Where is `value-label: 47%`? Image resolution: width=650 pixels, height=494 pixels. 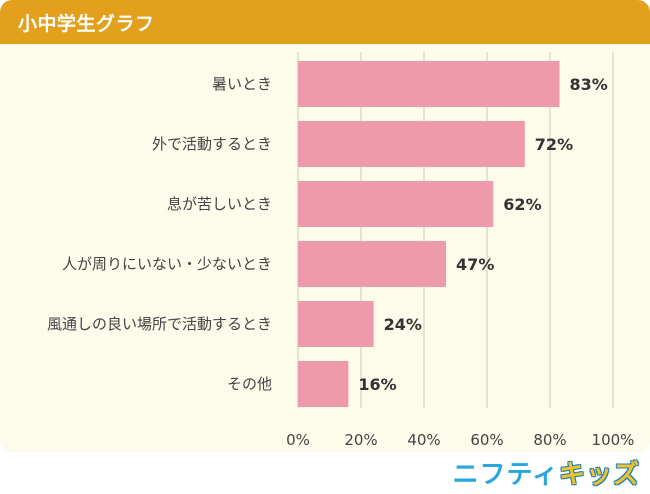 value-label: 47% is located at coordinates (475, 264).